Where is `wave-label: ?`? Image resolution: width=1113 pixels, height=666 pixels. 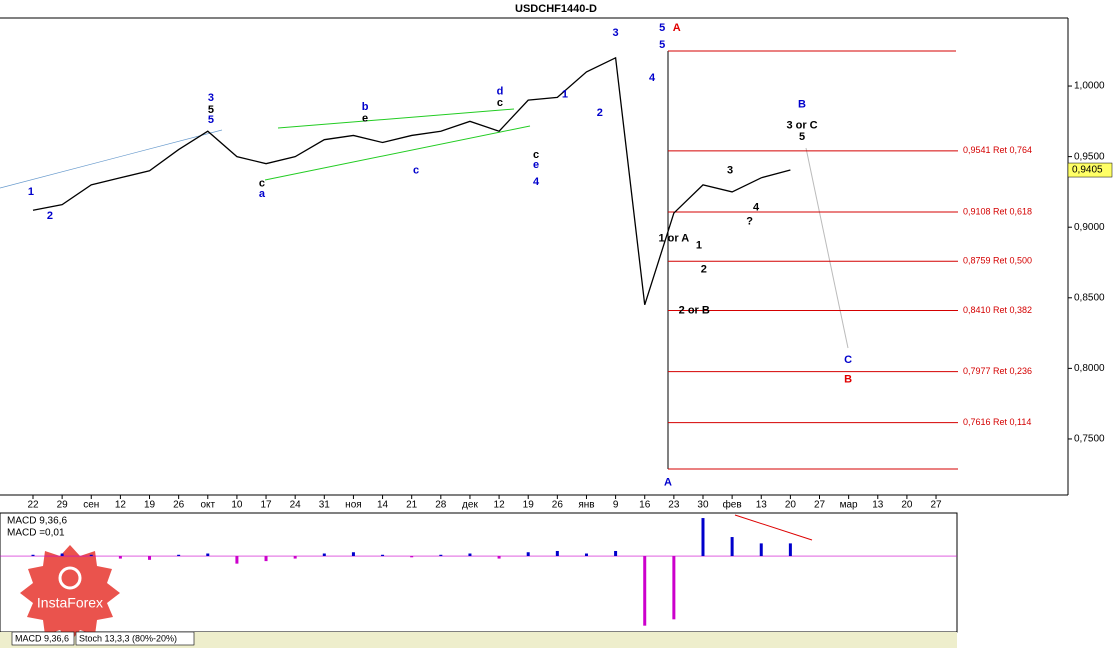 wave-label: ? is located at coordinates (749, 221).